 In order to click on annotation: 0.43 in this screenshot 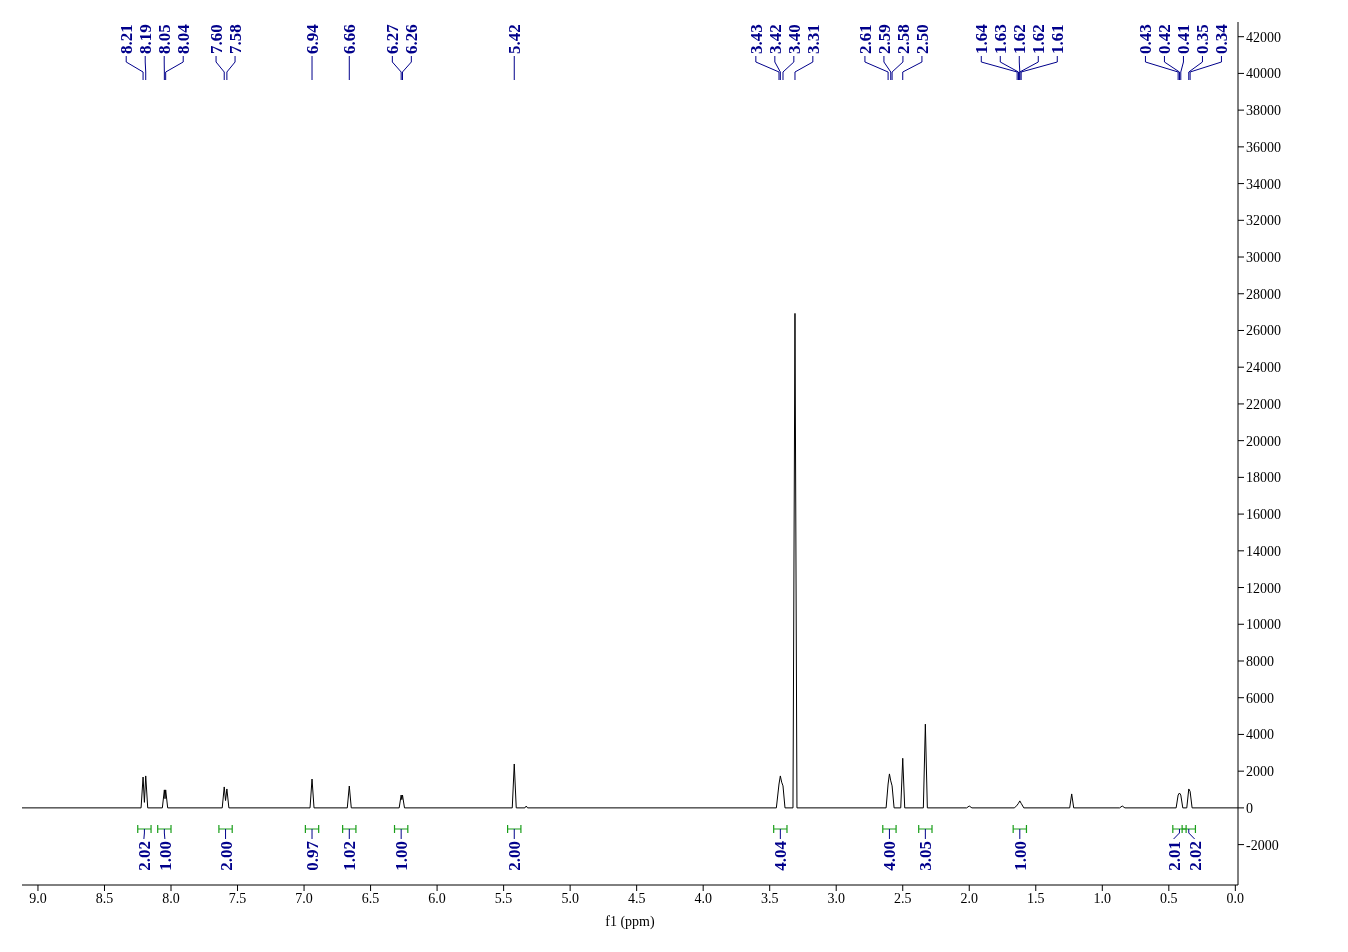, I will do `click(1146, 39)`.